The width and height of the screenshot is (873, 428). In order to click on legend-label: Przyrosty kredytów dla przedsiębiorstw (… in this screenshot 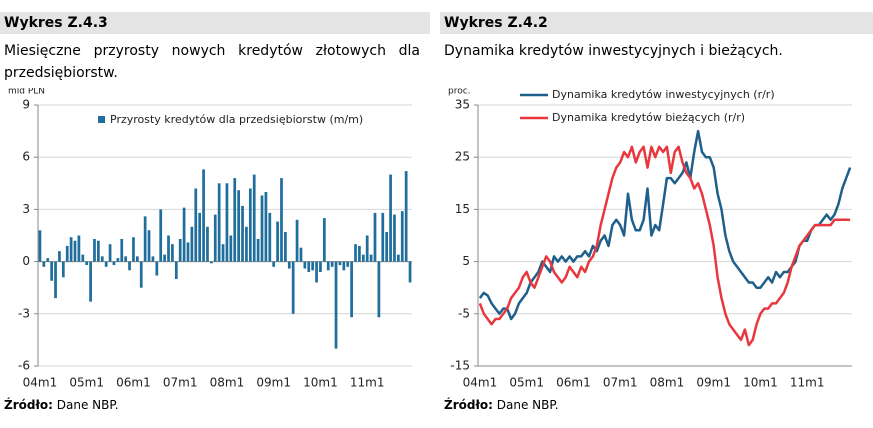, I will do `click(236, 119)`.